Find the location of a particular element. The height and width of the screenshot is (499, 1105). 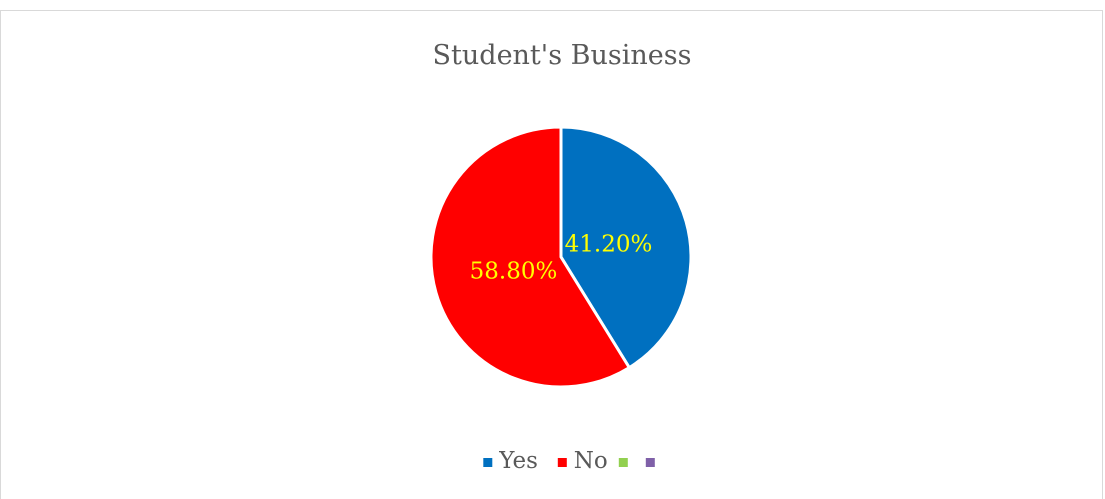

pie-slice-no is located at coordinates (530, 257).